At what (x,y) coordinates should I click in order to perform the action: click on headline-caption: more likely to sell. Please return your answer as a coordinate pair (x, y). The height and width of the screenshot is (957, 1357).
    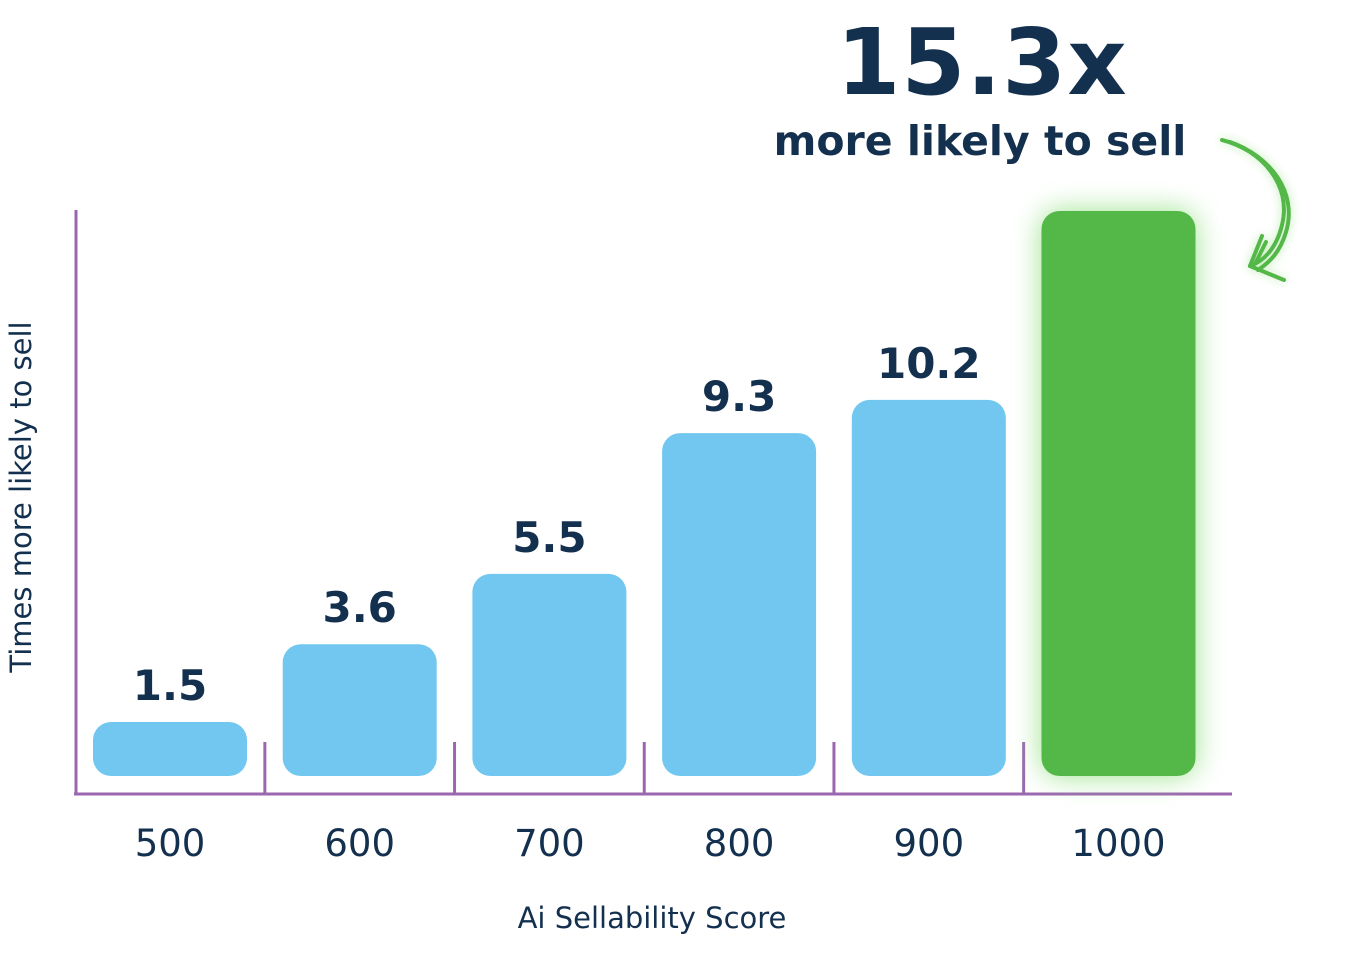
    Looking at the image, I should click on (980, 141).